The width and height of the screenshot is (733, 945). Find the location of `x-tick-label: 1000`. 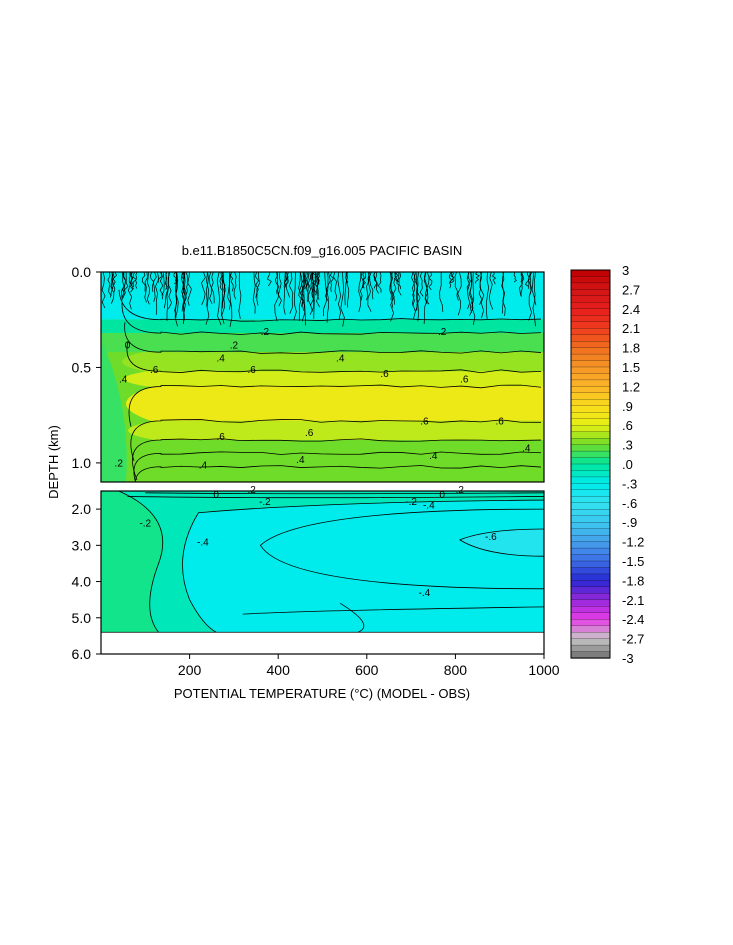

x-tick-label: 1000 is located at coordinates (543, 670).